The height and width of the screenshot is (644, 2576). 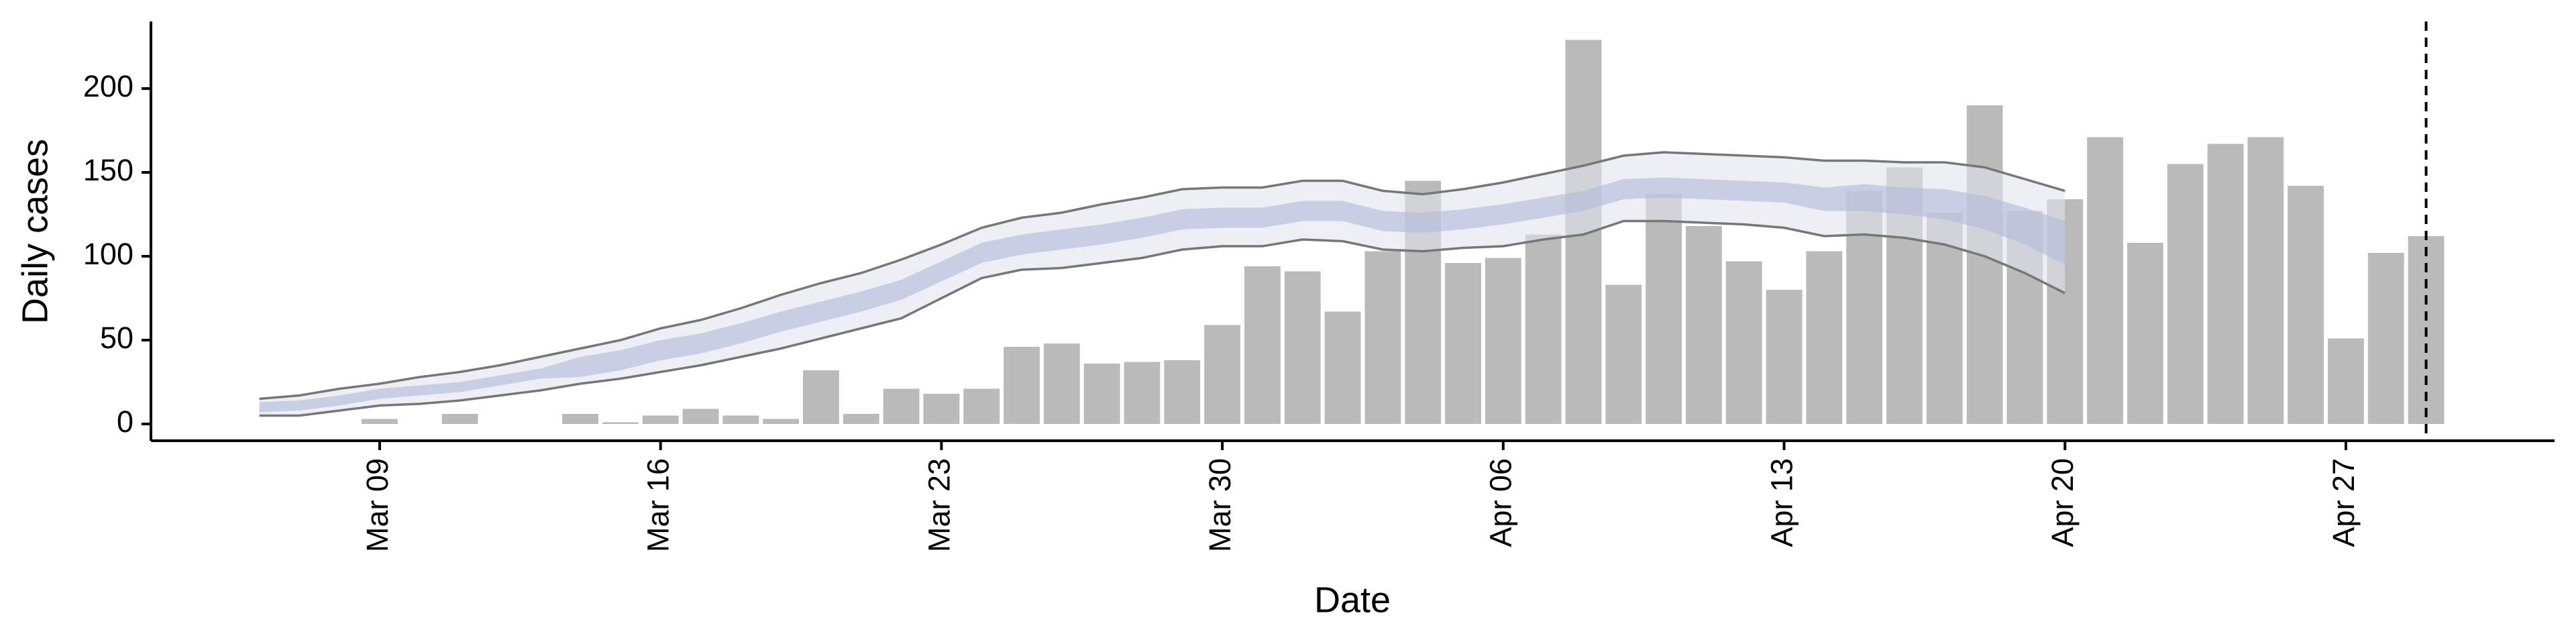 I want to click on y-tick-label: 50, so click(x=116, y=338).